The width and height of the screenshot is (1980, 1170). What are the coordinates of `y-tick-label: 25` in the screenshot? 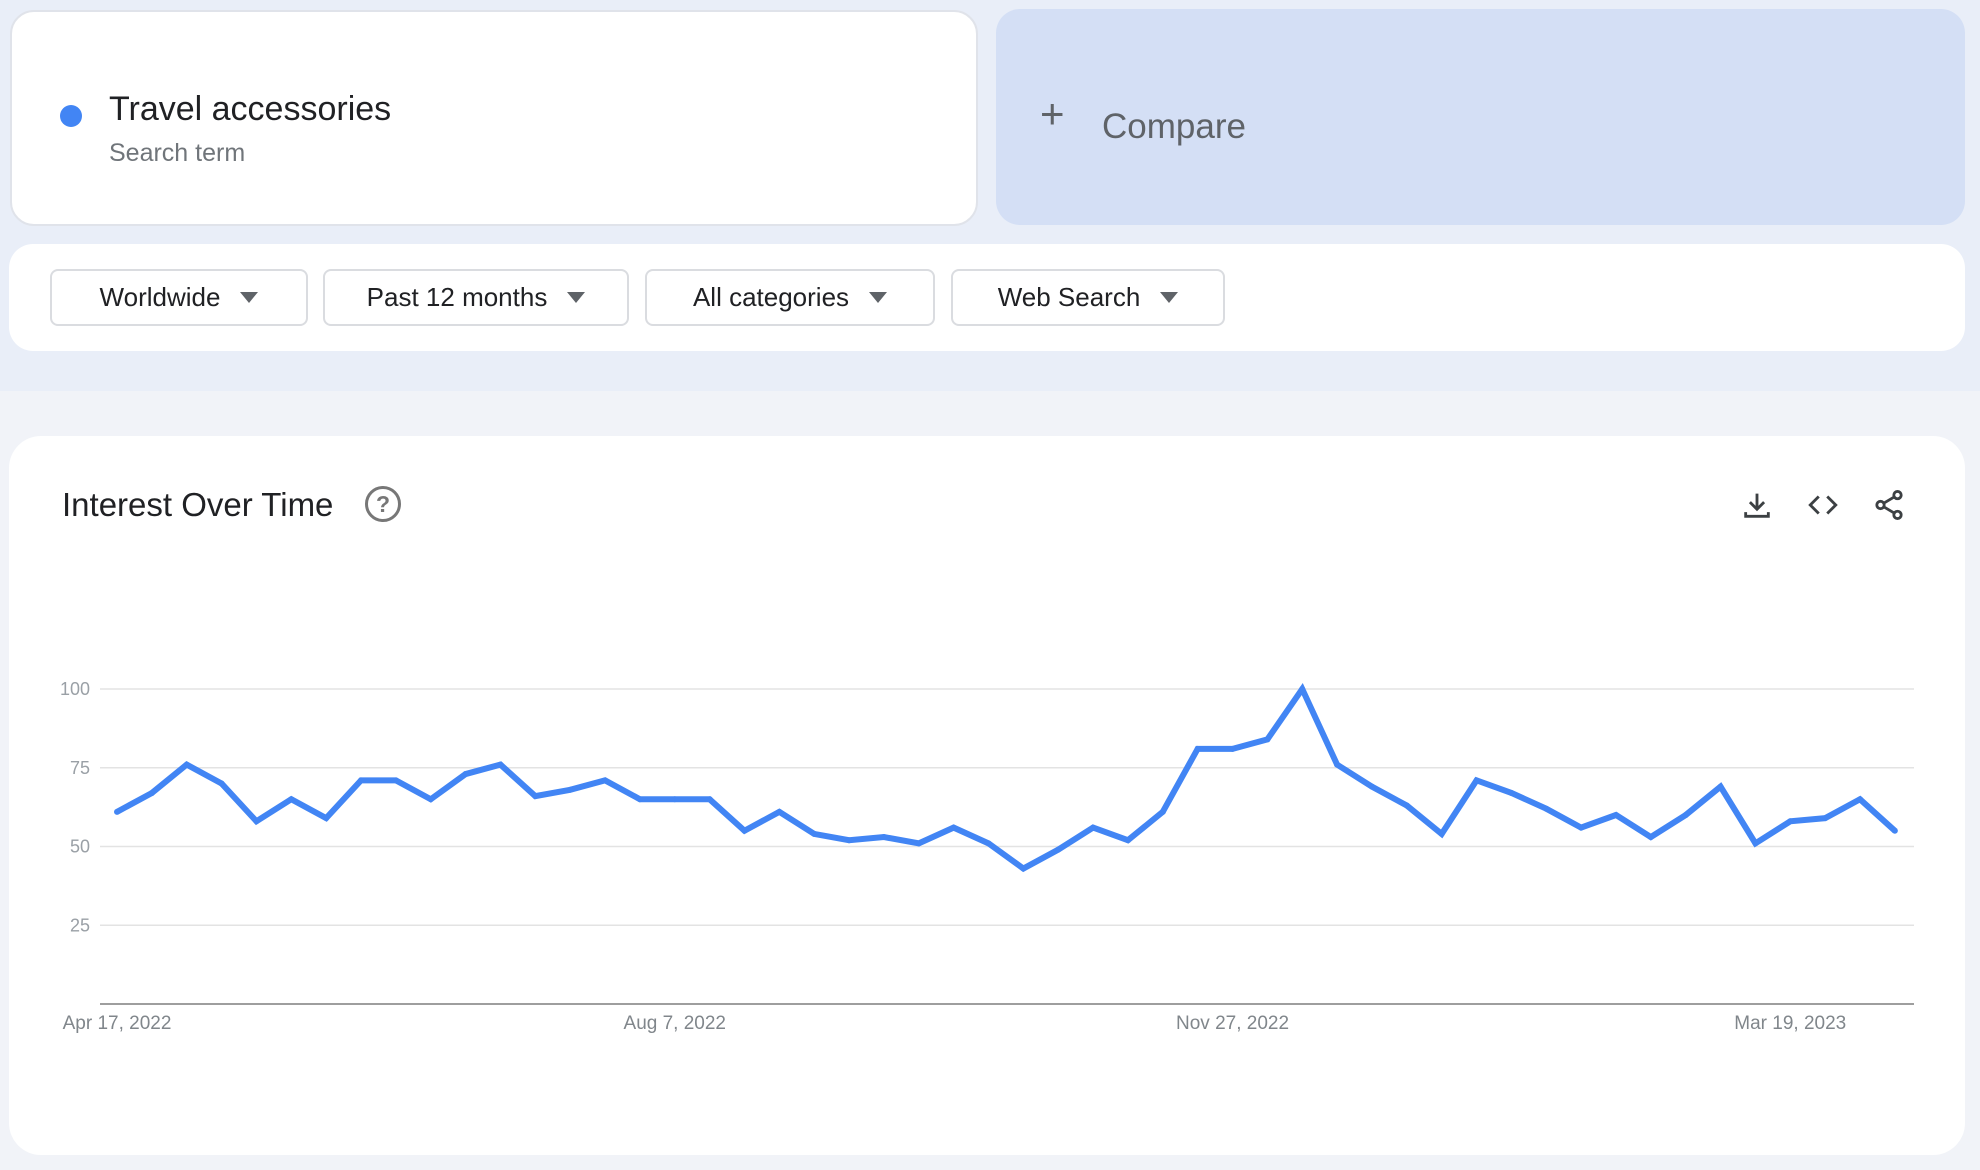 It's located at (80, 925).